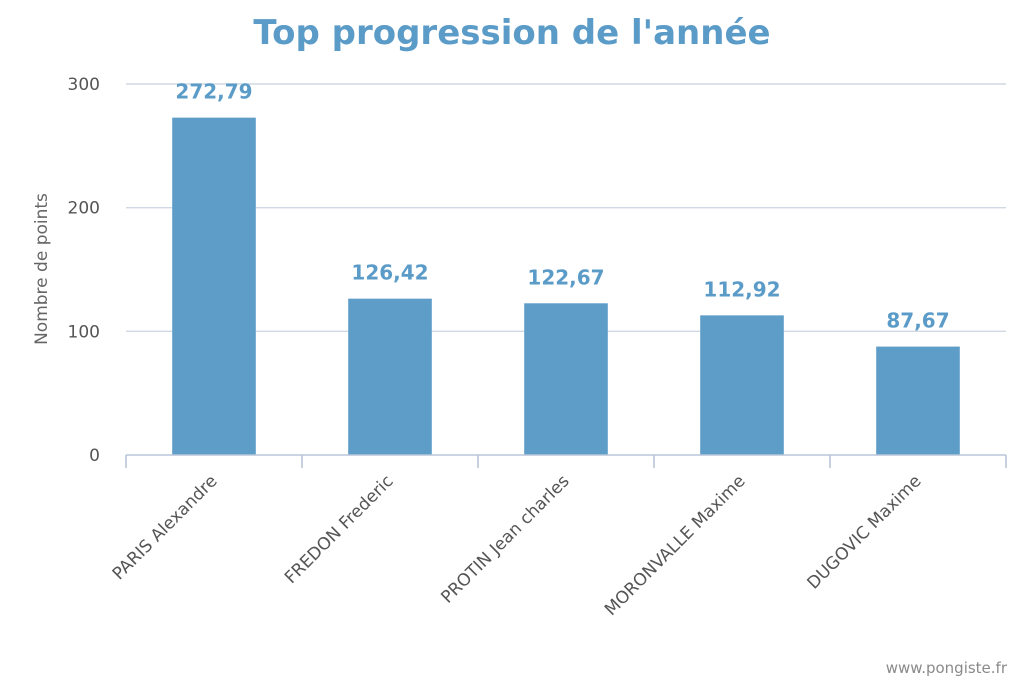 The image size is (1024, 683). I want to click on x-tick-label: MORONVALLE Maxime, so click(675, 545).